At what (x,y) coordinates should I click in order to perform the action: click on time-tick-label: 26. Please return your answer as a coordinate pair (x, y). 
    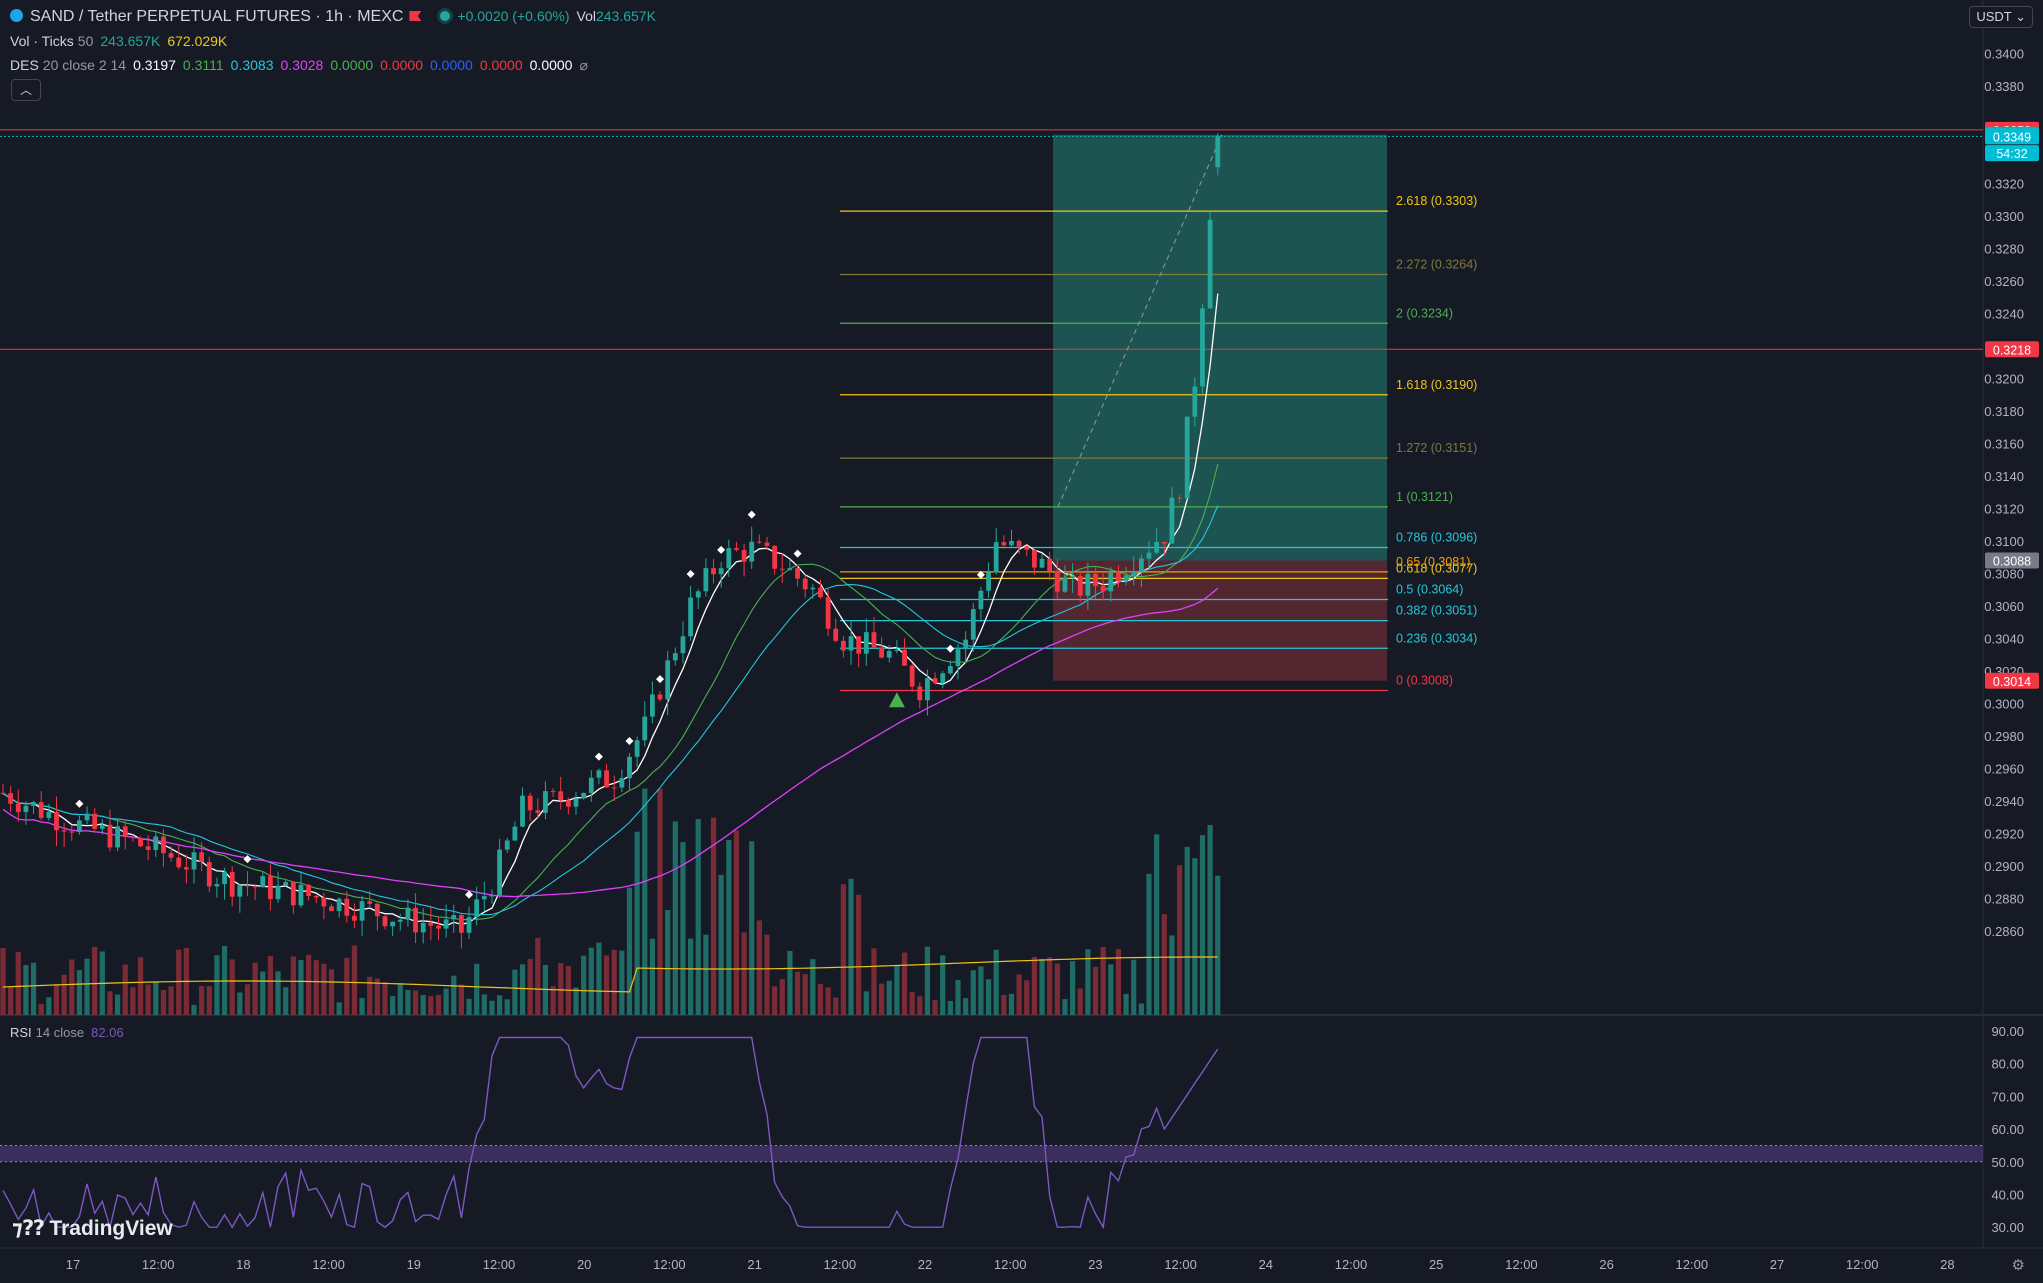
    Looking at the image, I should click on (1606, 1264).